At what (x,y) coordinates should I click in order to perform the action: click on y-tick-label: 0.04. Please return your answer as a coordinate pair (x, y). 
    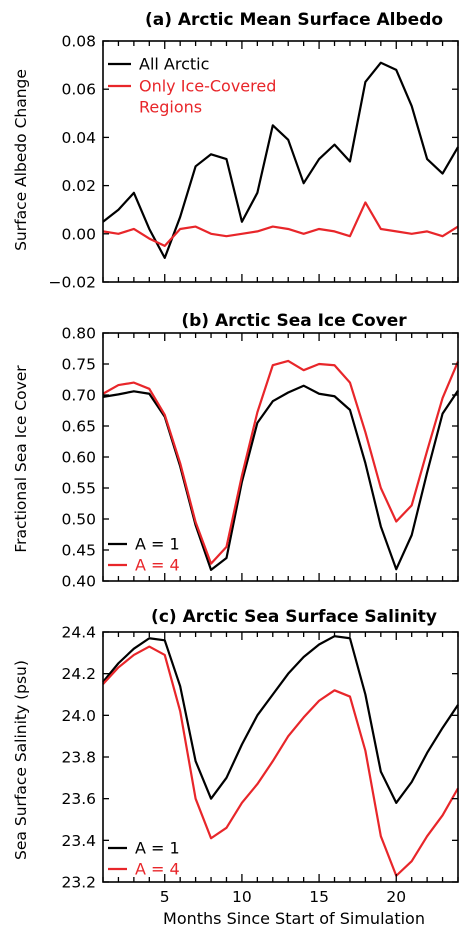
    Looking at the image, I should click on (78, 138).